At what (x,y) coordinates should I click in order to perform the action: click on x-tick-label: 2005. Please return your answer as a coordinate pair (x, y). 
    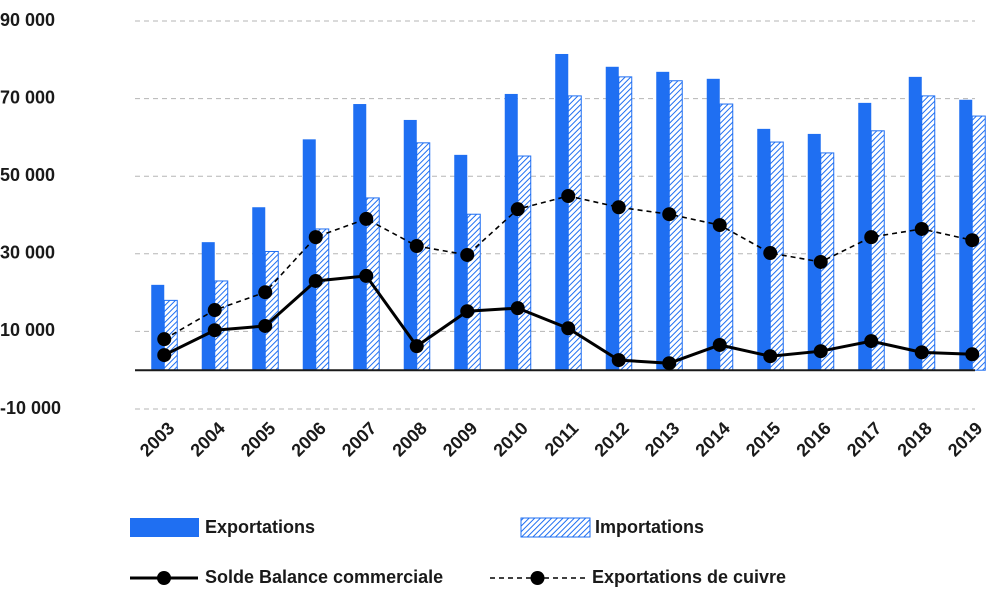
    Looking at the image, I should click on (258, 439).